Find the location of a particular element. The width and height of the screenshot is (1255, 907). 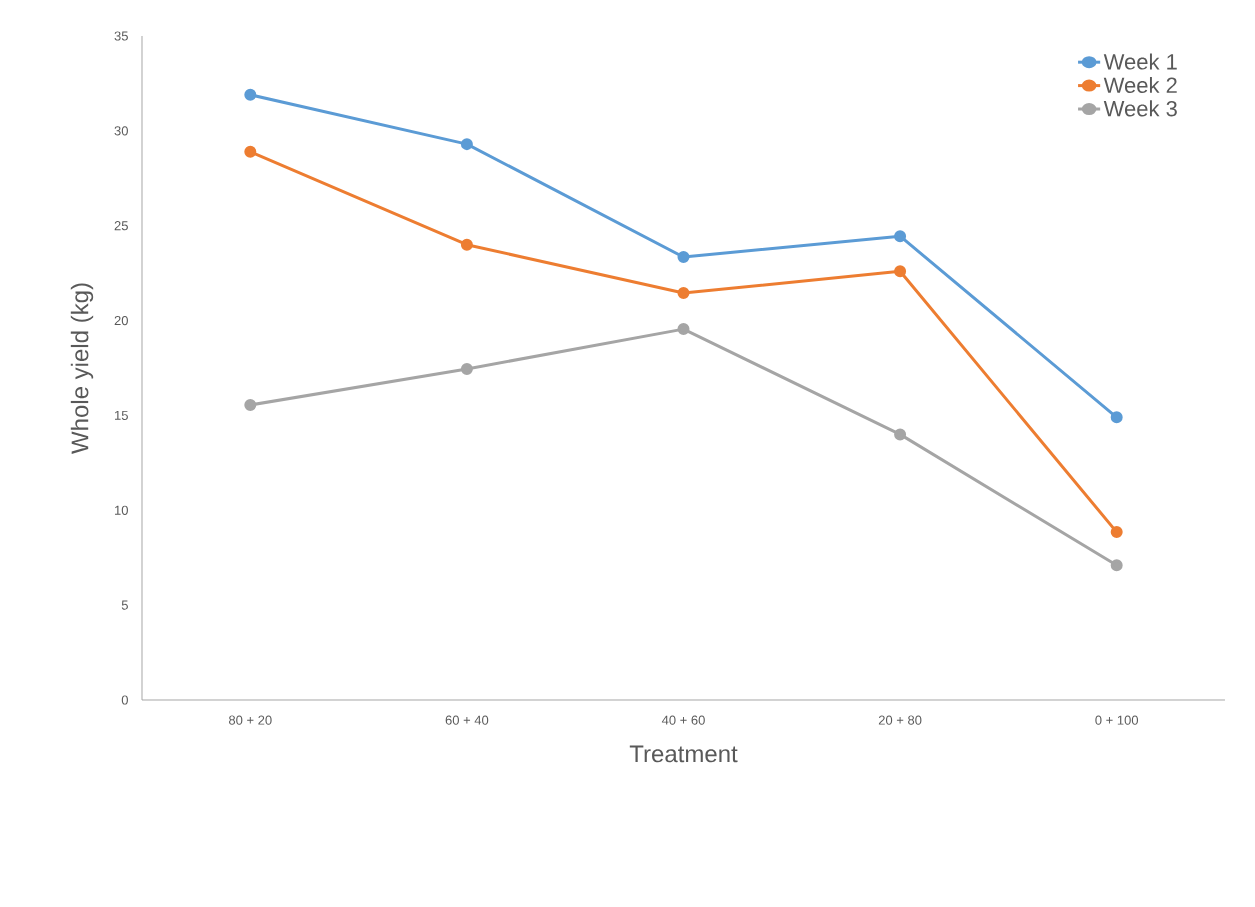

legend-label: Week 3 is located at coordinates (1140, 108).